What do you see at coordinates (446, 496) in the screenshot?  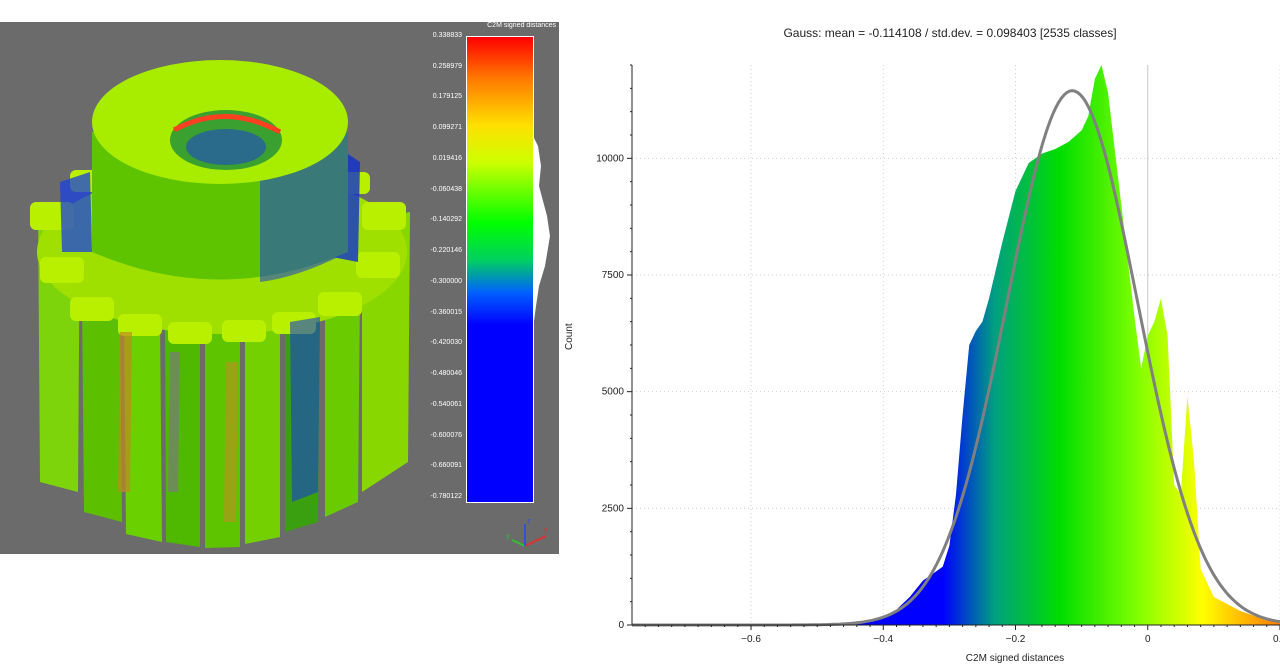 I see `scalar-bar-tick: -0.780122` at bounding box center [446, 496].